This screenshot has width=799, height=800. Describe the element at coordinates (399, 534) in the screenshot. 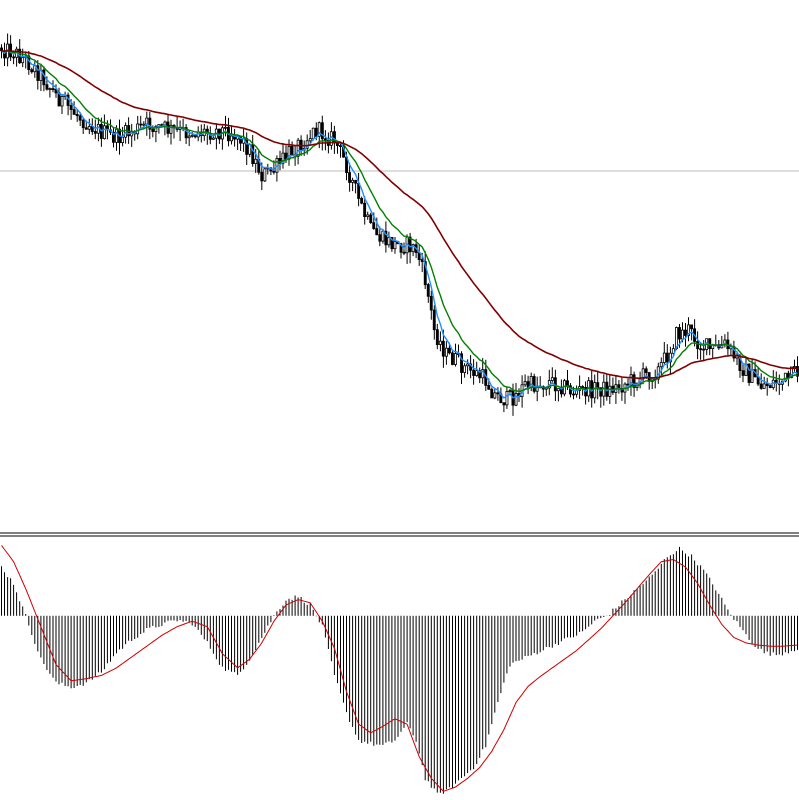

I see `panel-separator` at that location.